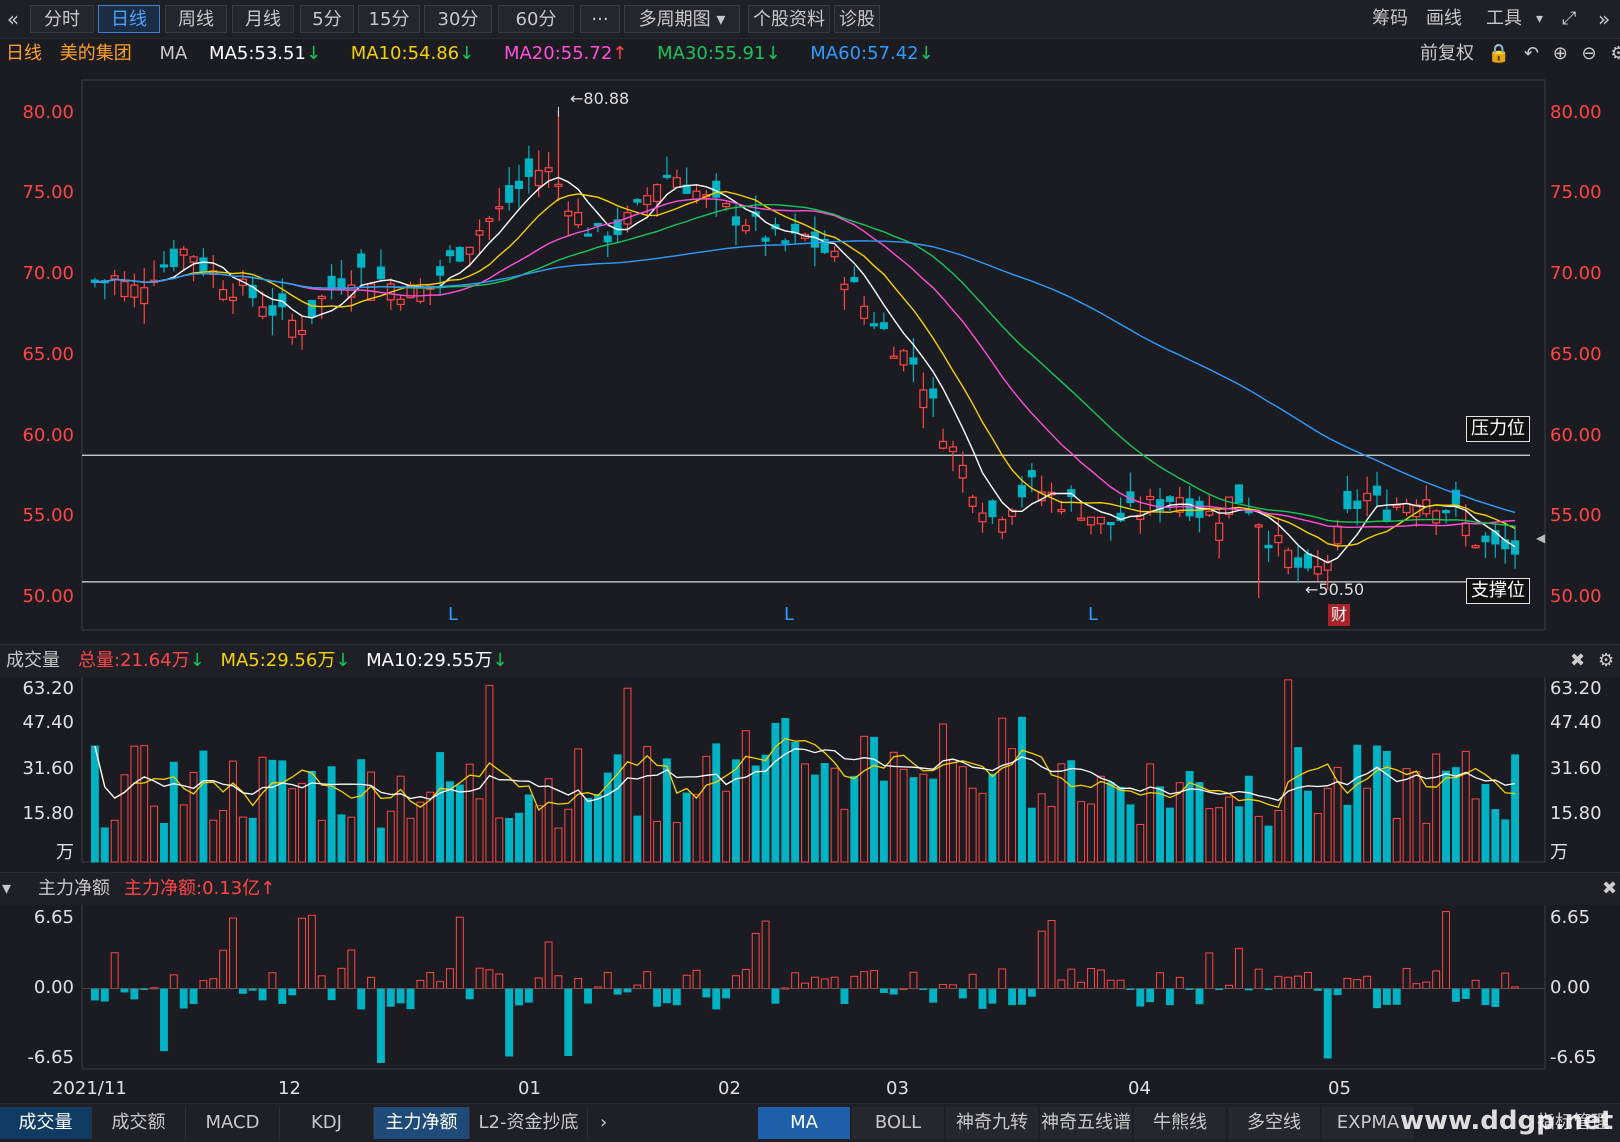 The width and height of the screenshot is (1620, 1142). Describe the element at coordinates (389, 19) in the screenshot. I see `tab-5: 15分` at that location.